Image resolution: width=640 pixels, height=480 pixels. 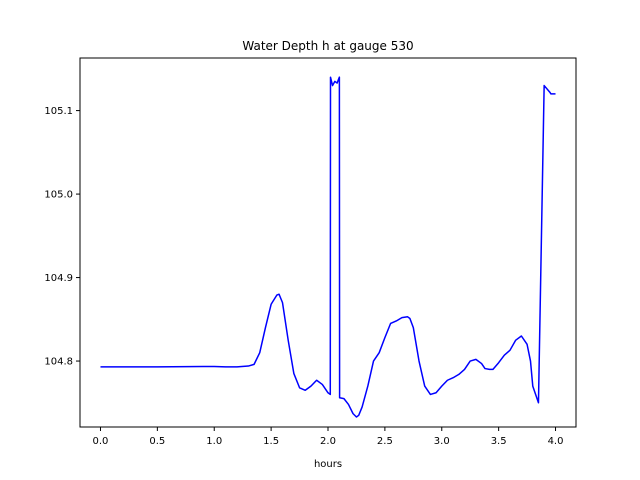 I want to click on x-tick-label: 1.0, so click(x=214, y=441).